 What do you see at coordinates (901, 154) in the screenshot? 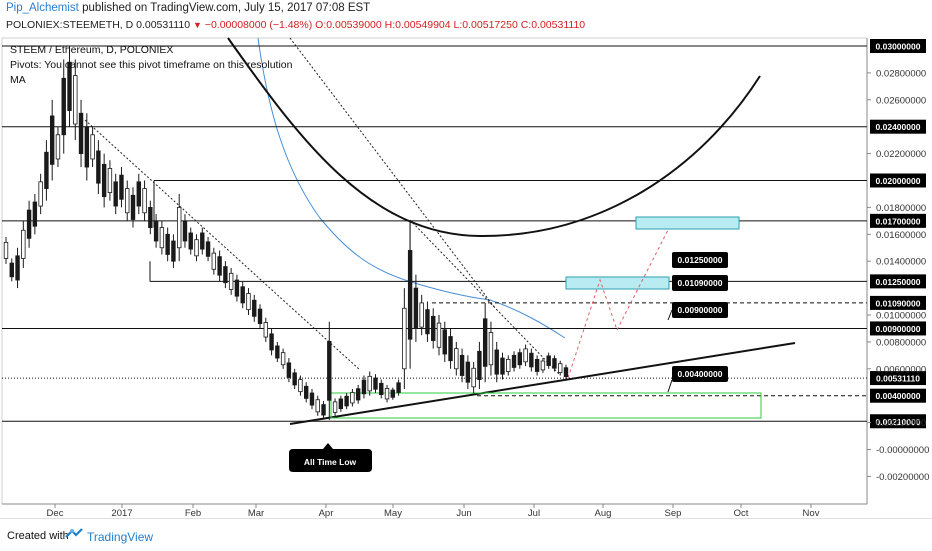
I see `y-tick-label: 0.02200000` at bounding box center [901, 154].